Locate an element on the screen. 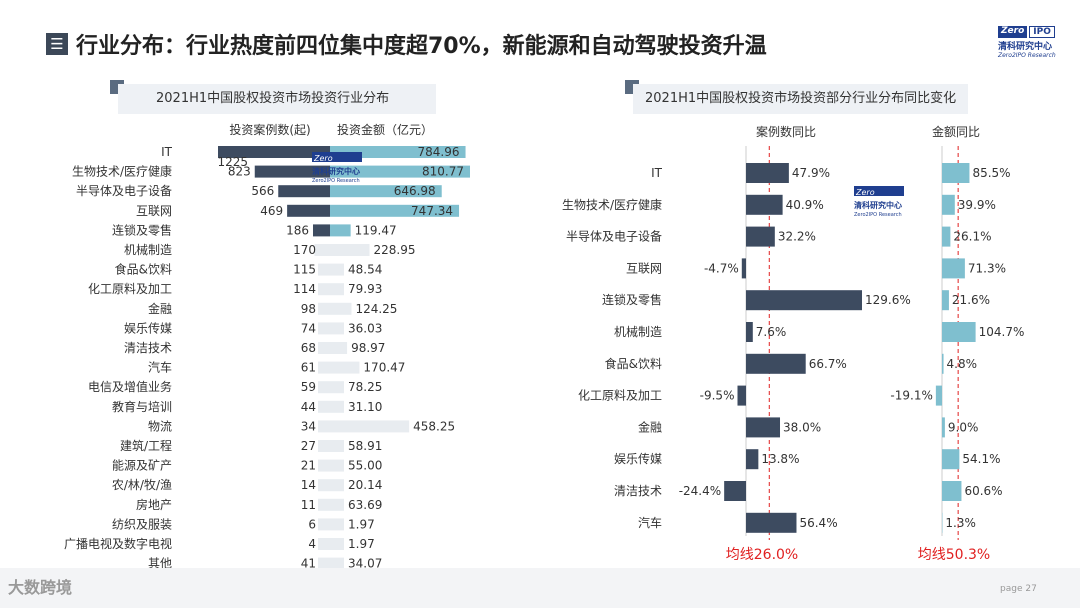  amount-value-label: 98.97 is located at coordinates (368, 348).